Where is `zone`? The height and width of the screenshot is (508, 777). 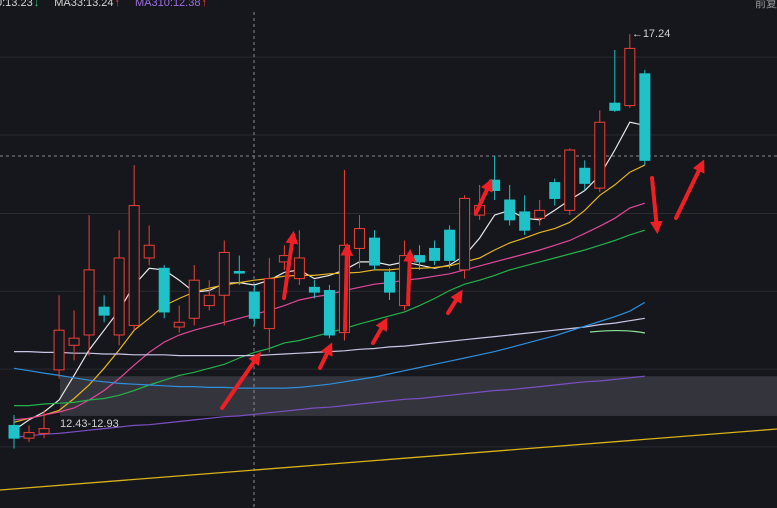 zone is located at coordinates (418, 396).